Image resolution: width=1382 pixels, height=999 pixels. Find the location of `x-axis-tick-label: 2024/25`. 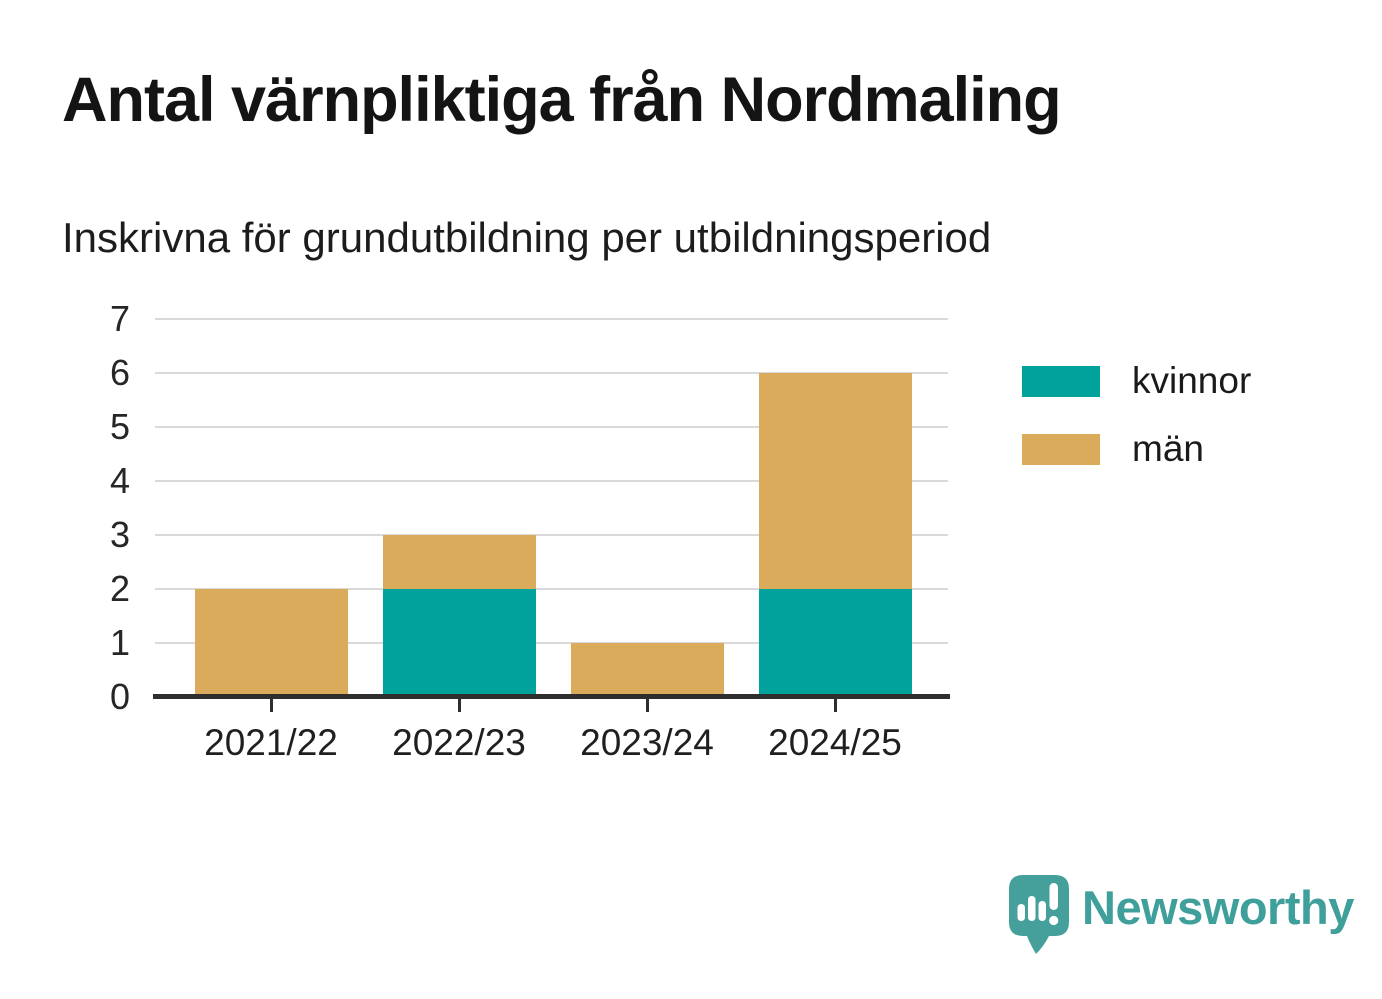

x-axis-tick-label: 2024/25 is located at coordinates (835, 742).